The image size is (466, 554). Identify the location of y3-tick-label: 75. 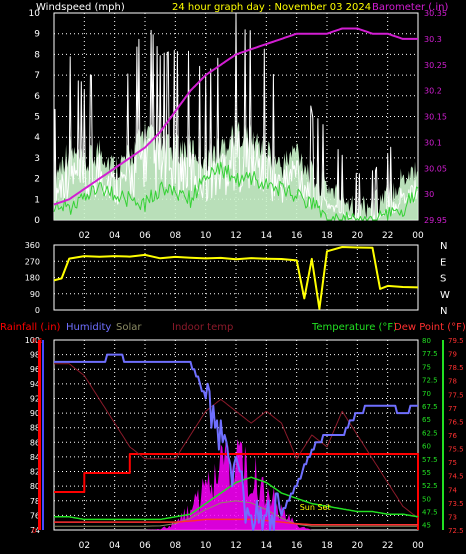
(452, 463).